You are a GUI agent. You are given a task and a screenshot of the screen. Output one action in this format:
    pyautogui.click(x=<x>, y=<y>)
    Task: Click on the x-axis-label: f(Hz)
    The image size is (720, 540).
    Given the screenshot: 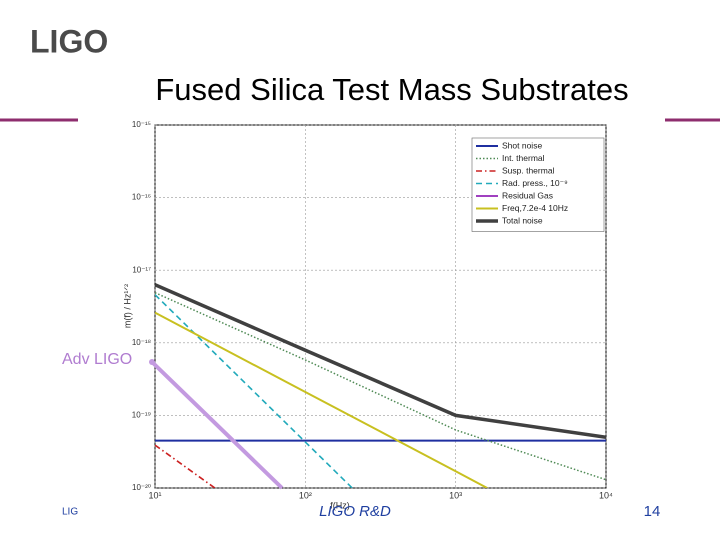 What is the action you would take?
    pyautogui.click(x=340, y=505)
    